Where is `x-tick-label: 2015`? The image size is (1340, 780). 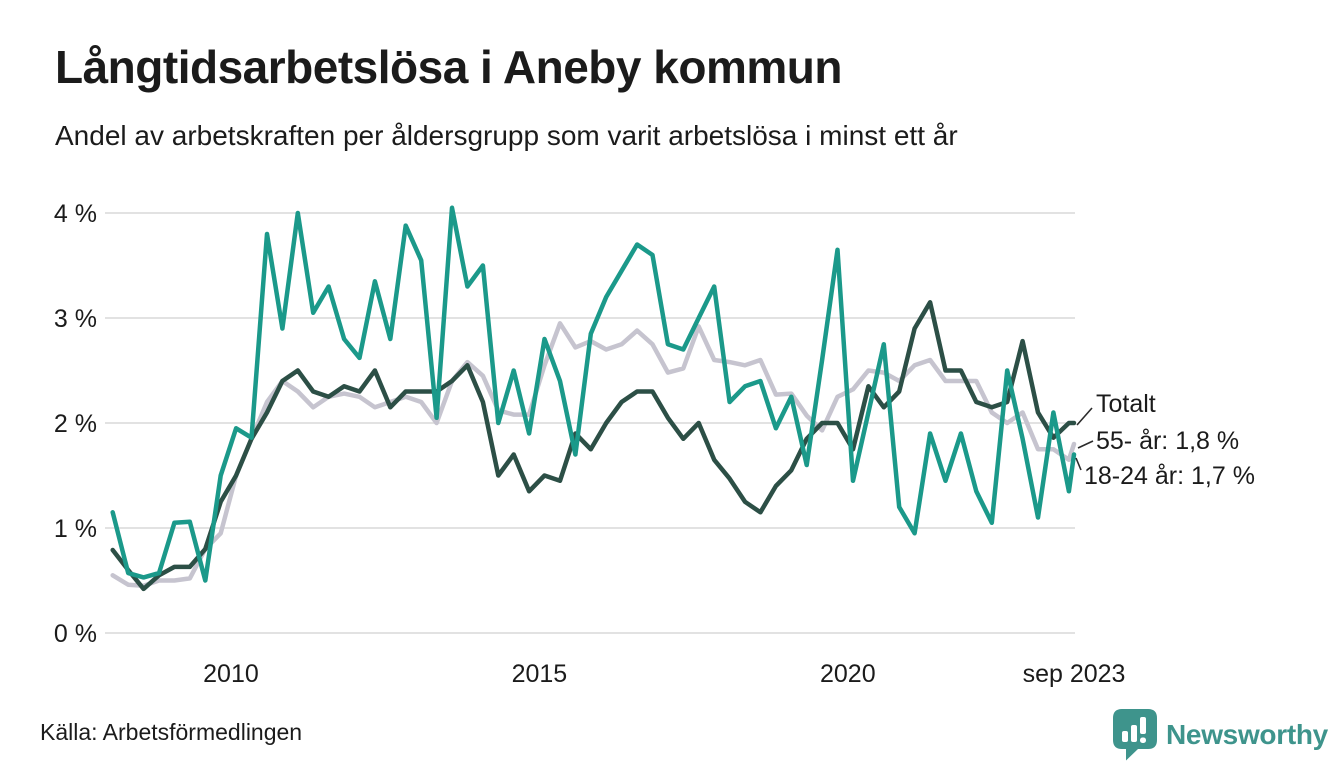
x-tick-label: 2015 is located at coordinates (540, 674).